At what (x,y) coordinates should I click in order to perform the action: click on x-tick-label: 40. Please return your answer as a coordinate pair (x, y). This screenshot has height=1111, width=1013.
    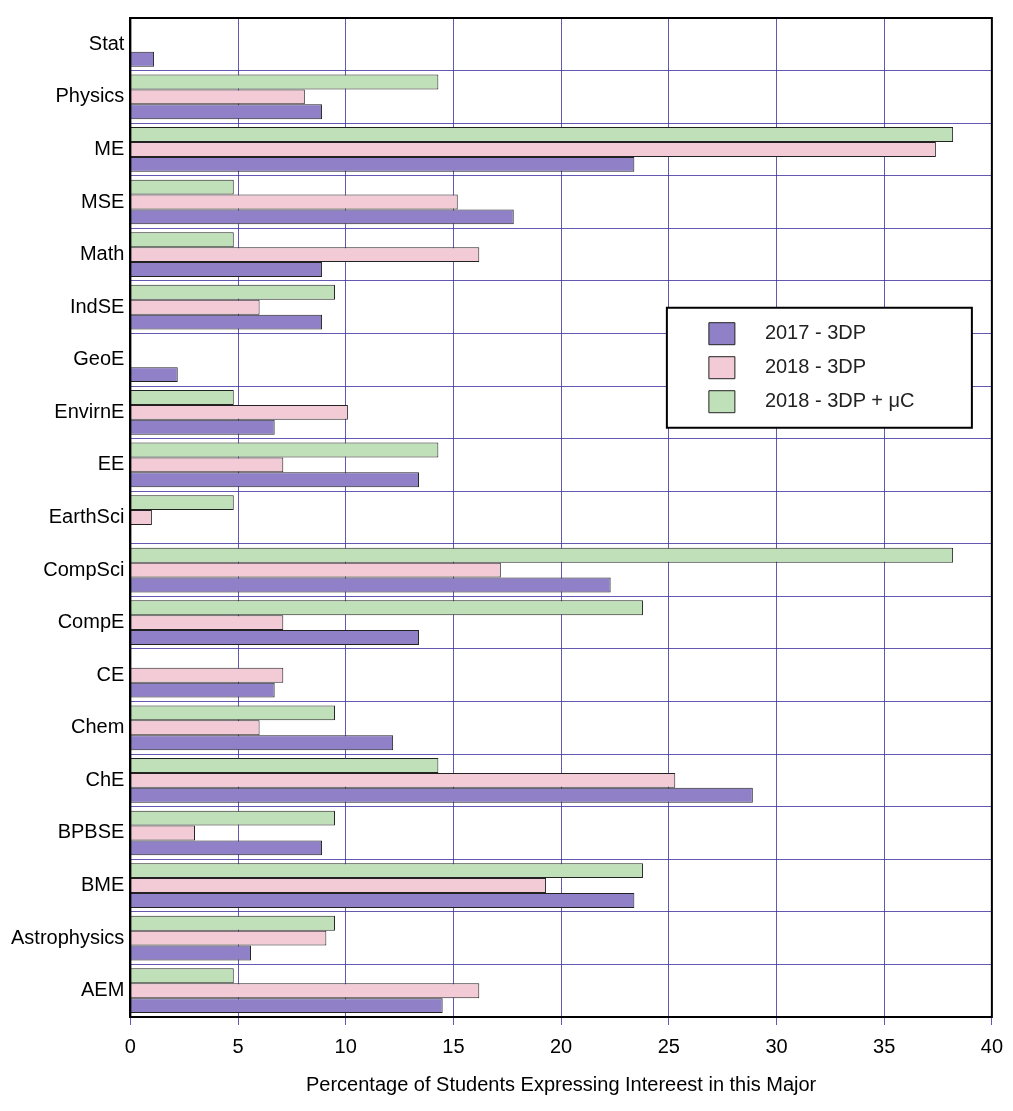
    Looking at the image, I should click on (991, 1045).